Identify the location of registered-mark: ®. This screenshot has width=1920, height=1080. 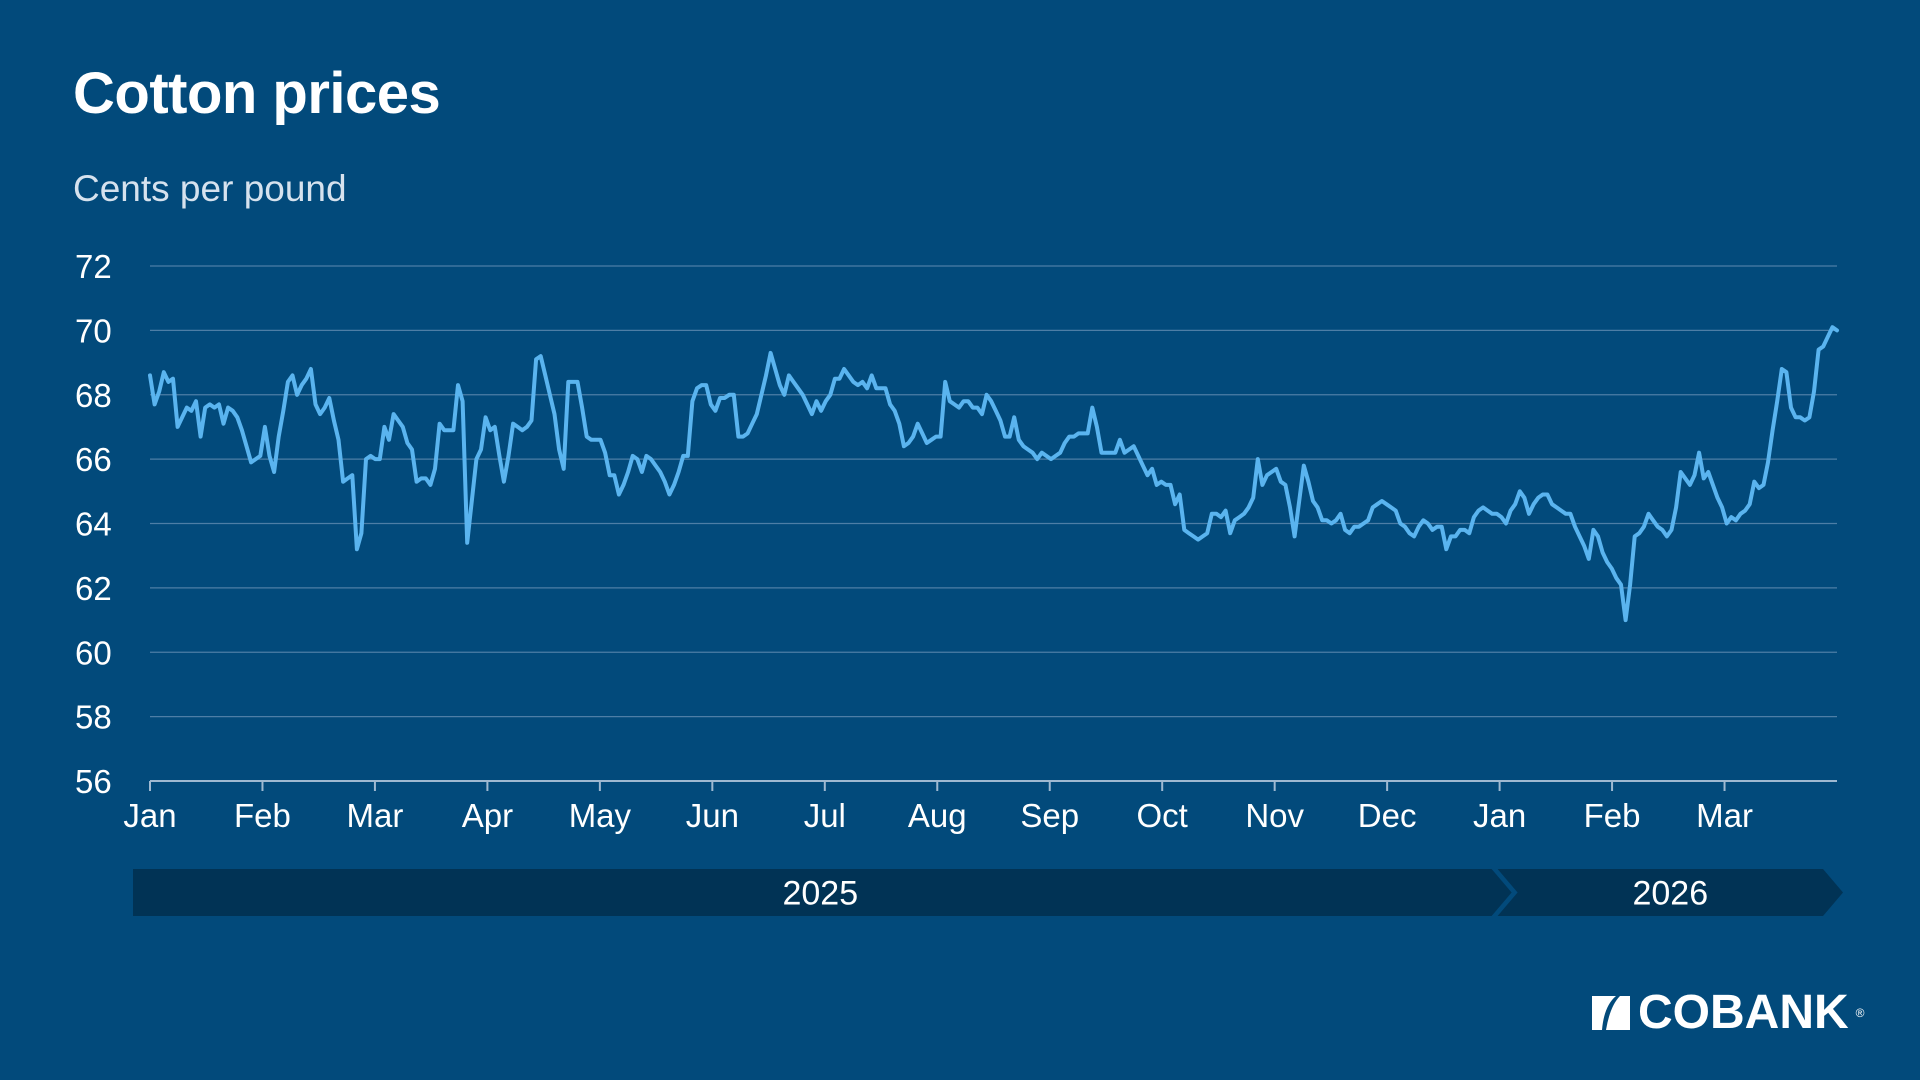
(1860, 1012).